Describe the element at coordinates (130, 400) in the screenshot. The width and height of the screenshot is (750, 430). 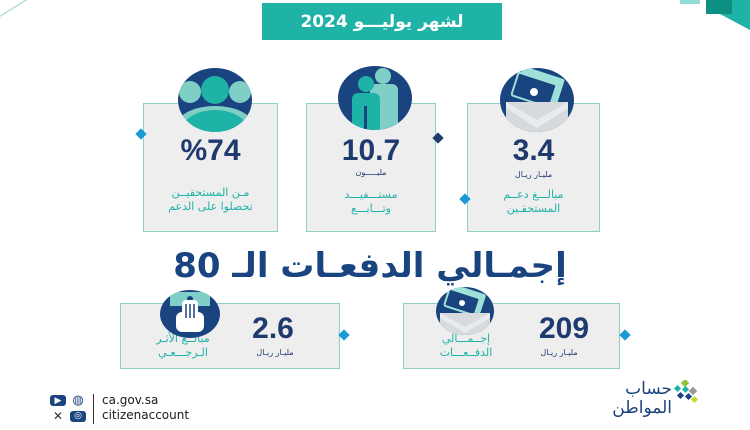
I see `website-link: ca.gov.sa` at that location.